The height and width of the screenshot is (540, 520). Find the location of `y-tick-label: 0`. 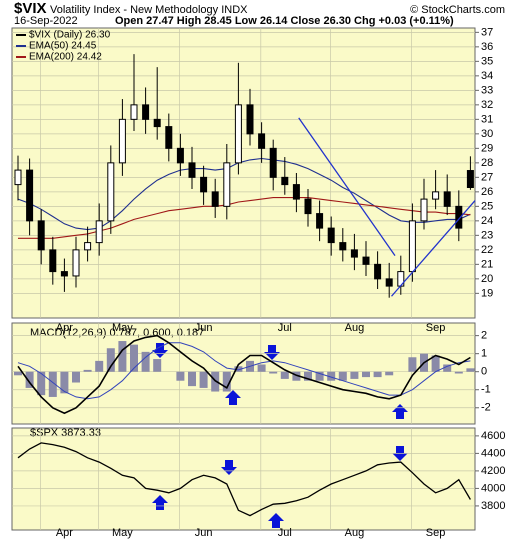

y-tick-label: 0 is located at coordinates (484, 372).